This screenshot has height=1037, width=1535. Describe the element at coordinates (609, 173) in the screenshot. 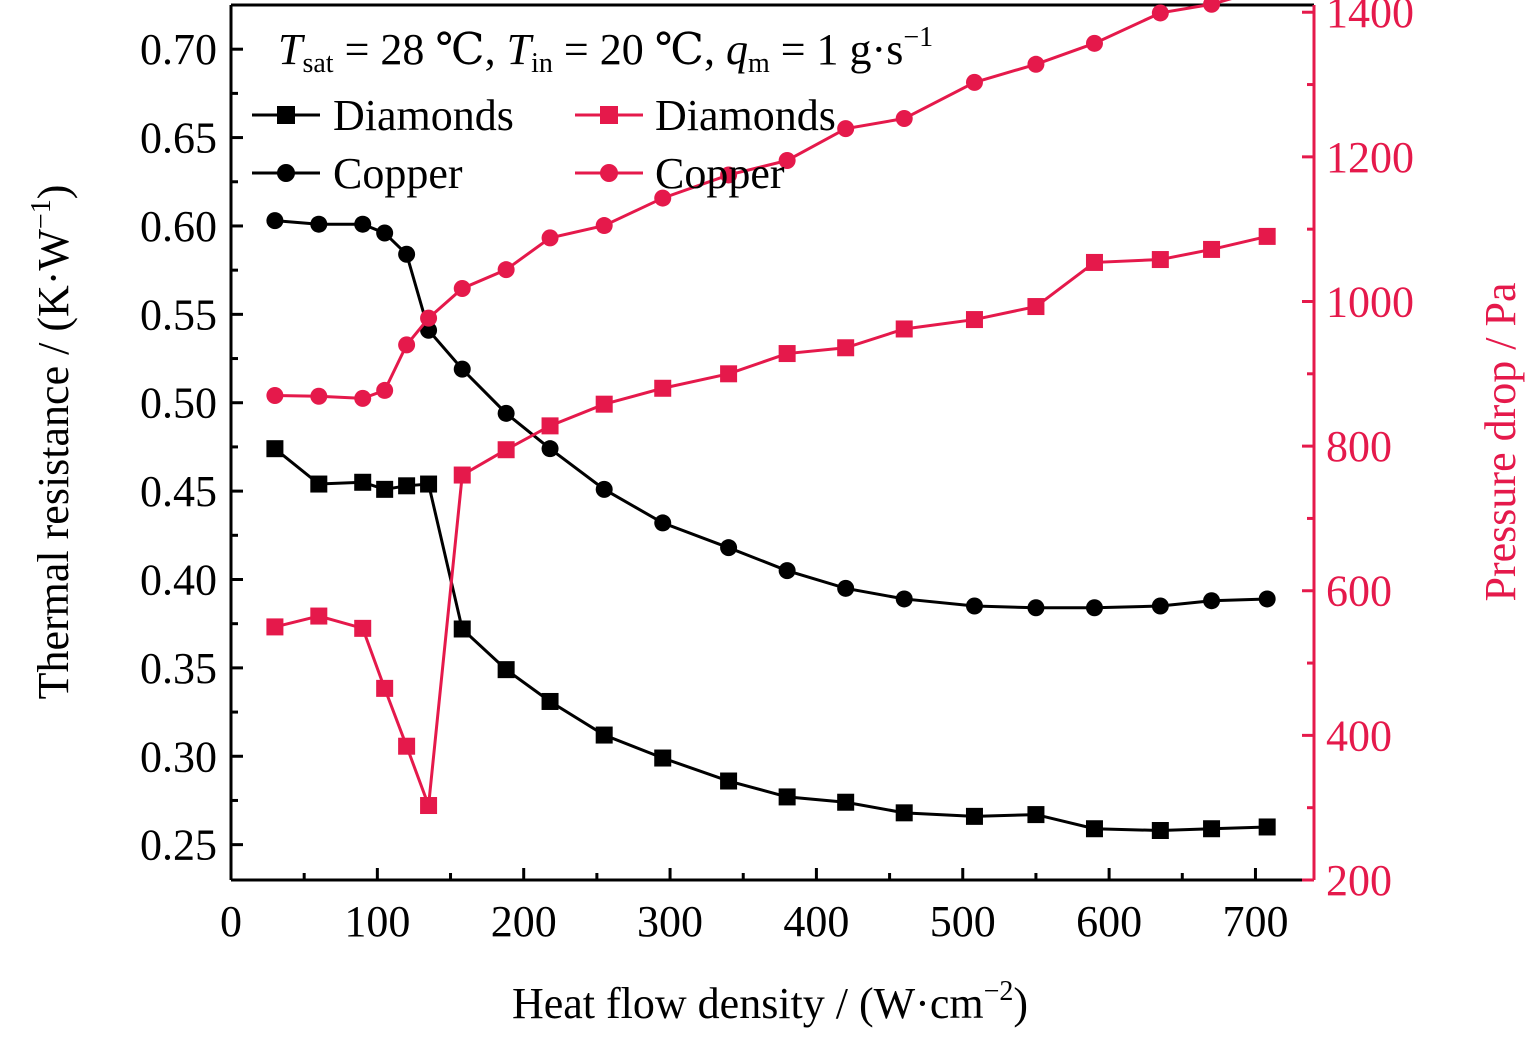

I see `legend-marker-copper-right` at that location.